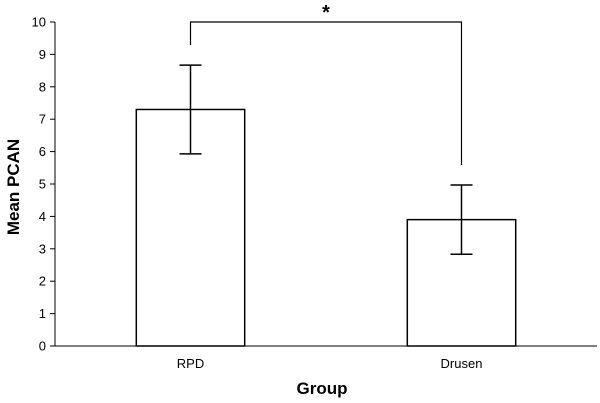  What do you see at coordinates (326, 13) in the screenshot?
I see `significance-asterisk: *` at bounding box center [326, 13].